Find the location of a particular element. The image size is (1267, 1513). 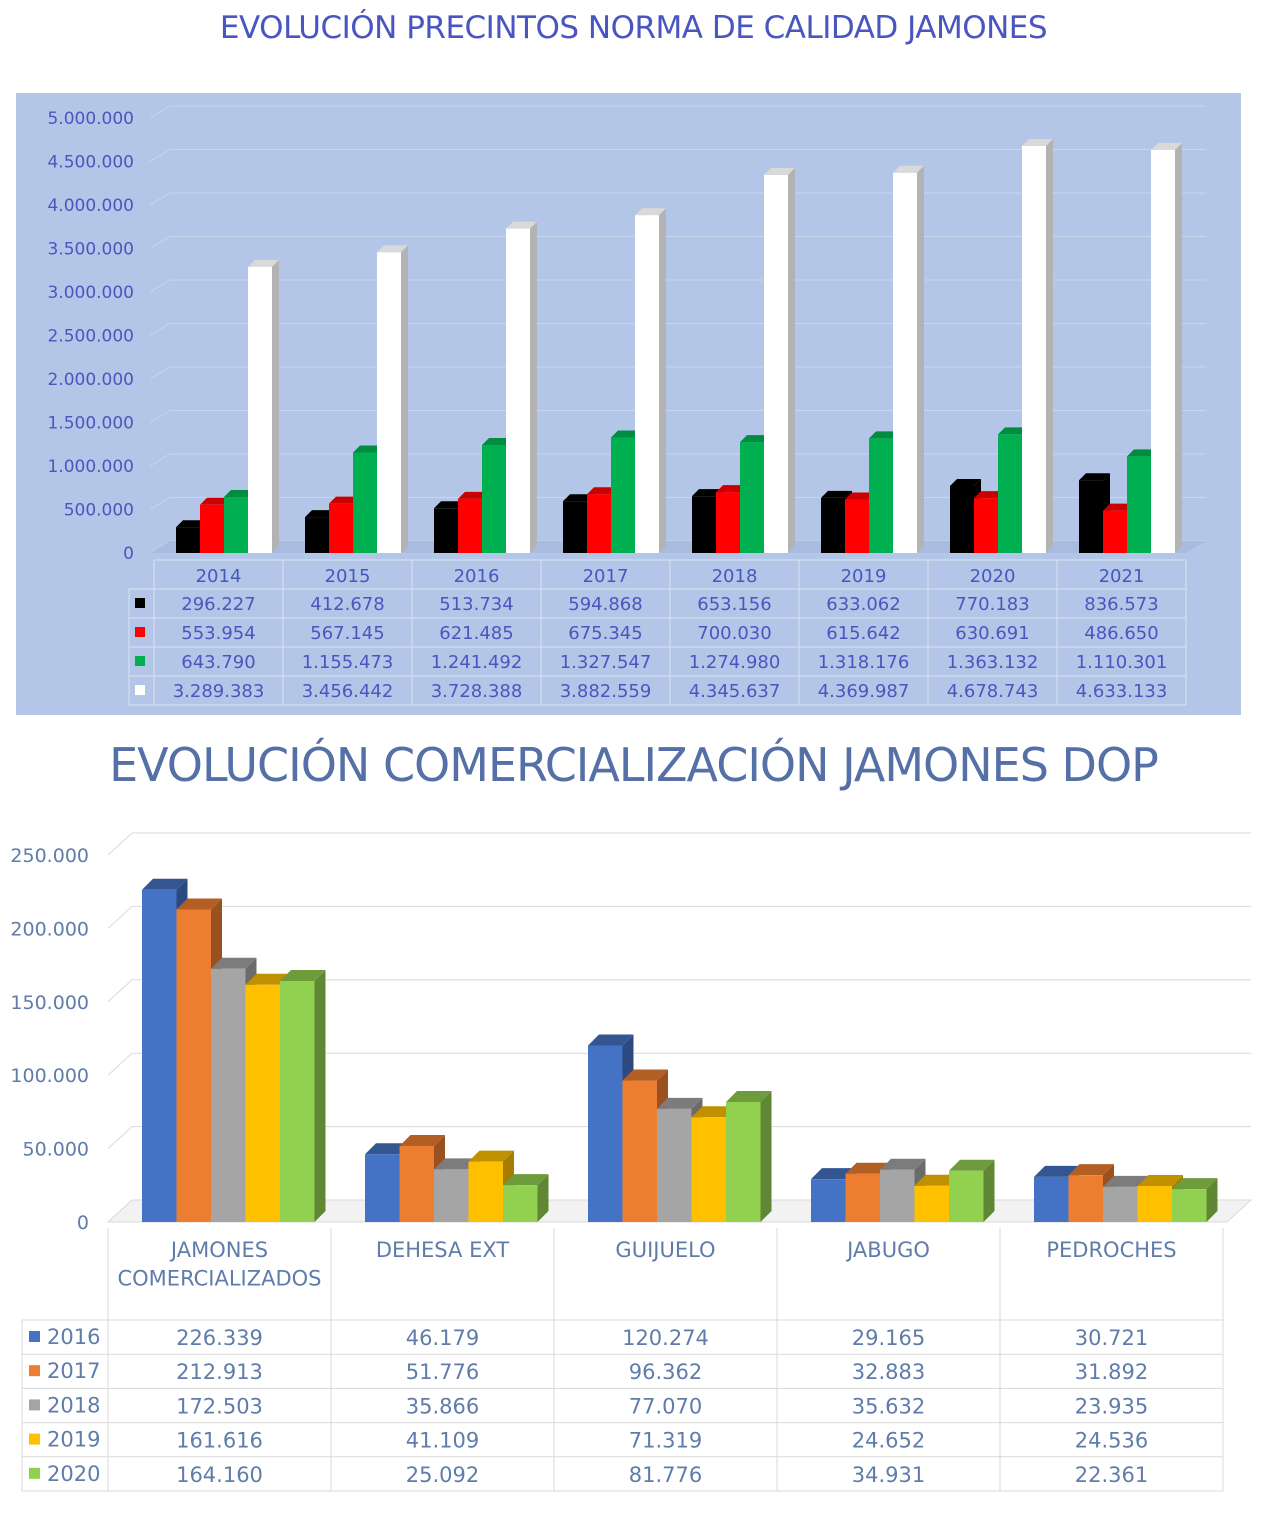

chart1-data-label: 836.573 is located at coordinates (1121, 604).